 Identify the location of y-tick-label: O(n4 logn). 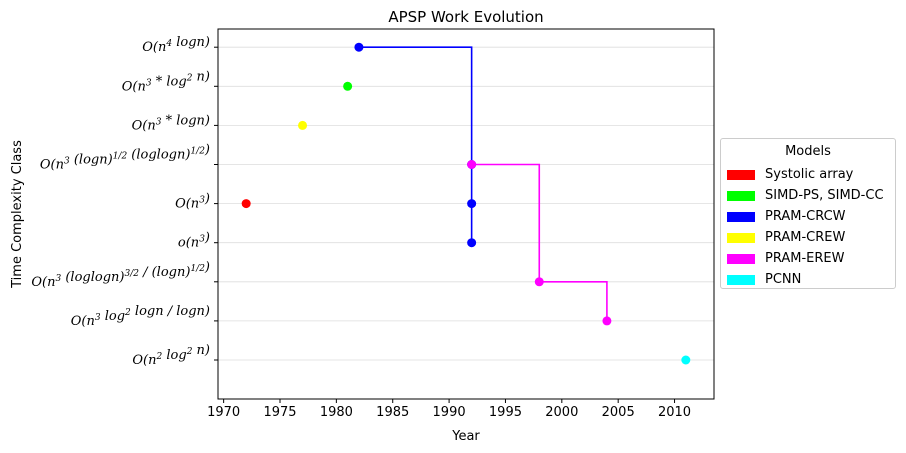
(176, 45).